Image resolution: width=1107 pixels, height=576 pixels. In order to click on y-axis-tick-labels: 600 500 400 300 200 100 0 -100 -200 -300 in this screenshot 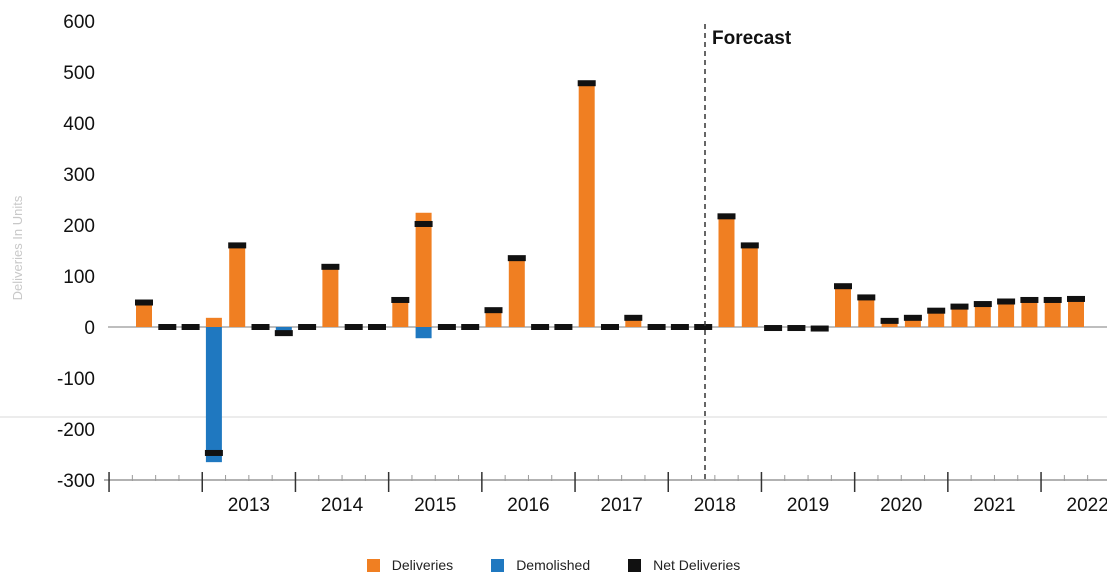, I will do `click(76, 252)`.